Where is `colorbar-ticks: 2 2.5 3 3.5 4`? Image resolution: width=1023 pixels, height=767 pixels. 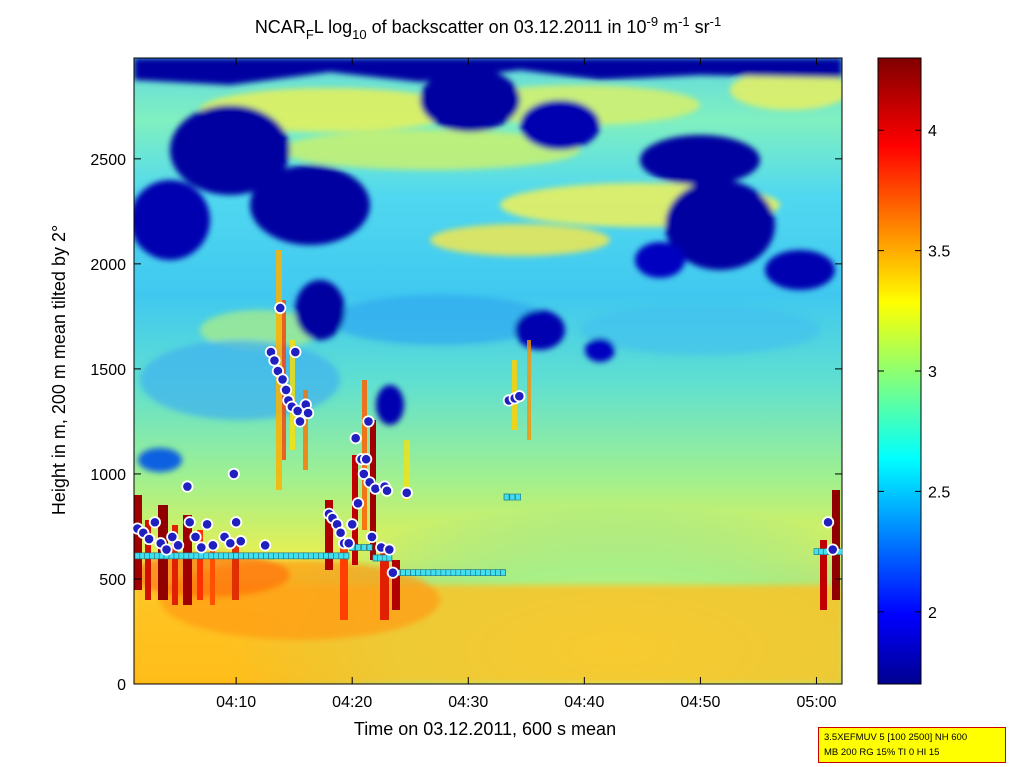 colorbar-ticks: 2 2.5 3 3.5 4 is located at coordinates (914, 372).